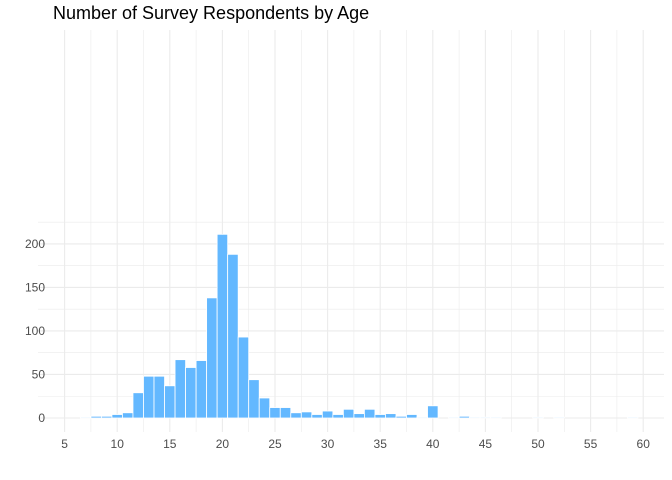 The height and width of the screenshot is (480, 672). What do you see at coordinates (328, 444) in the screenshot?
I see `x-tick-label: 30` at bounding box center [328, 444].